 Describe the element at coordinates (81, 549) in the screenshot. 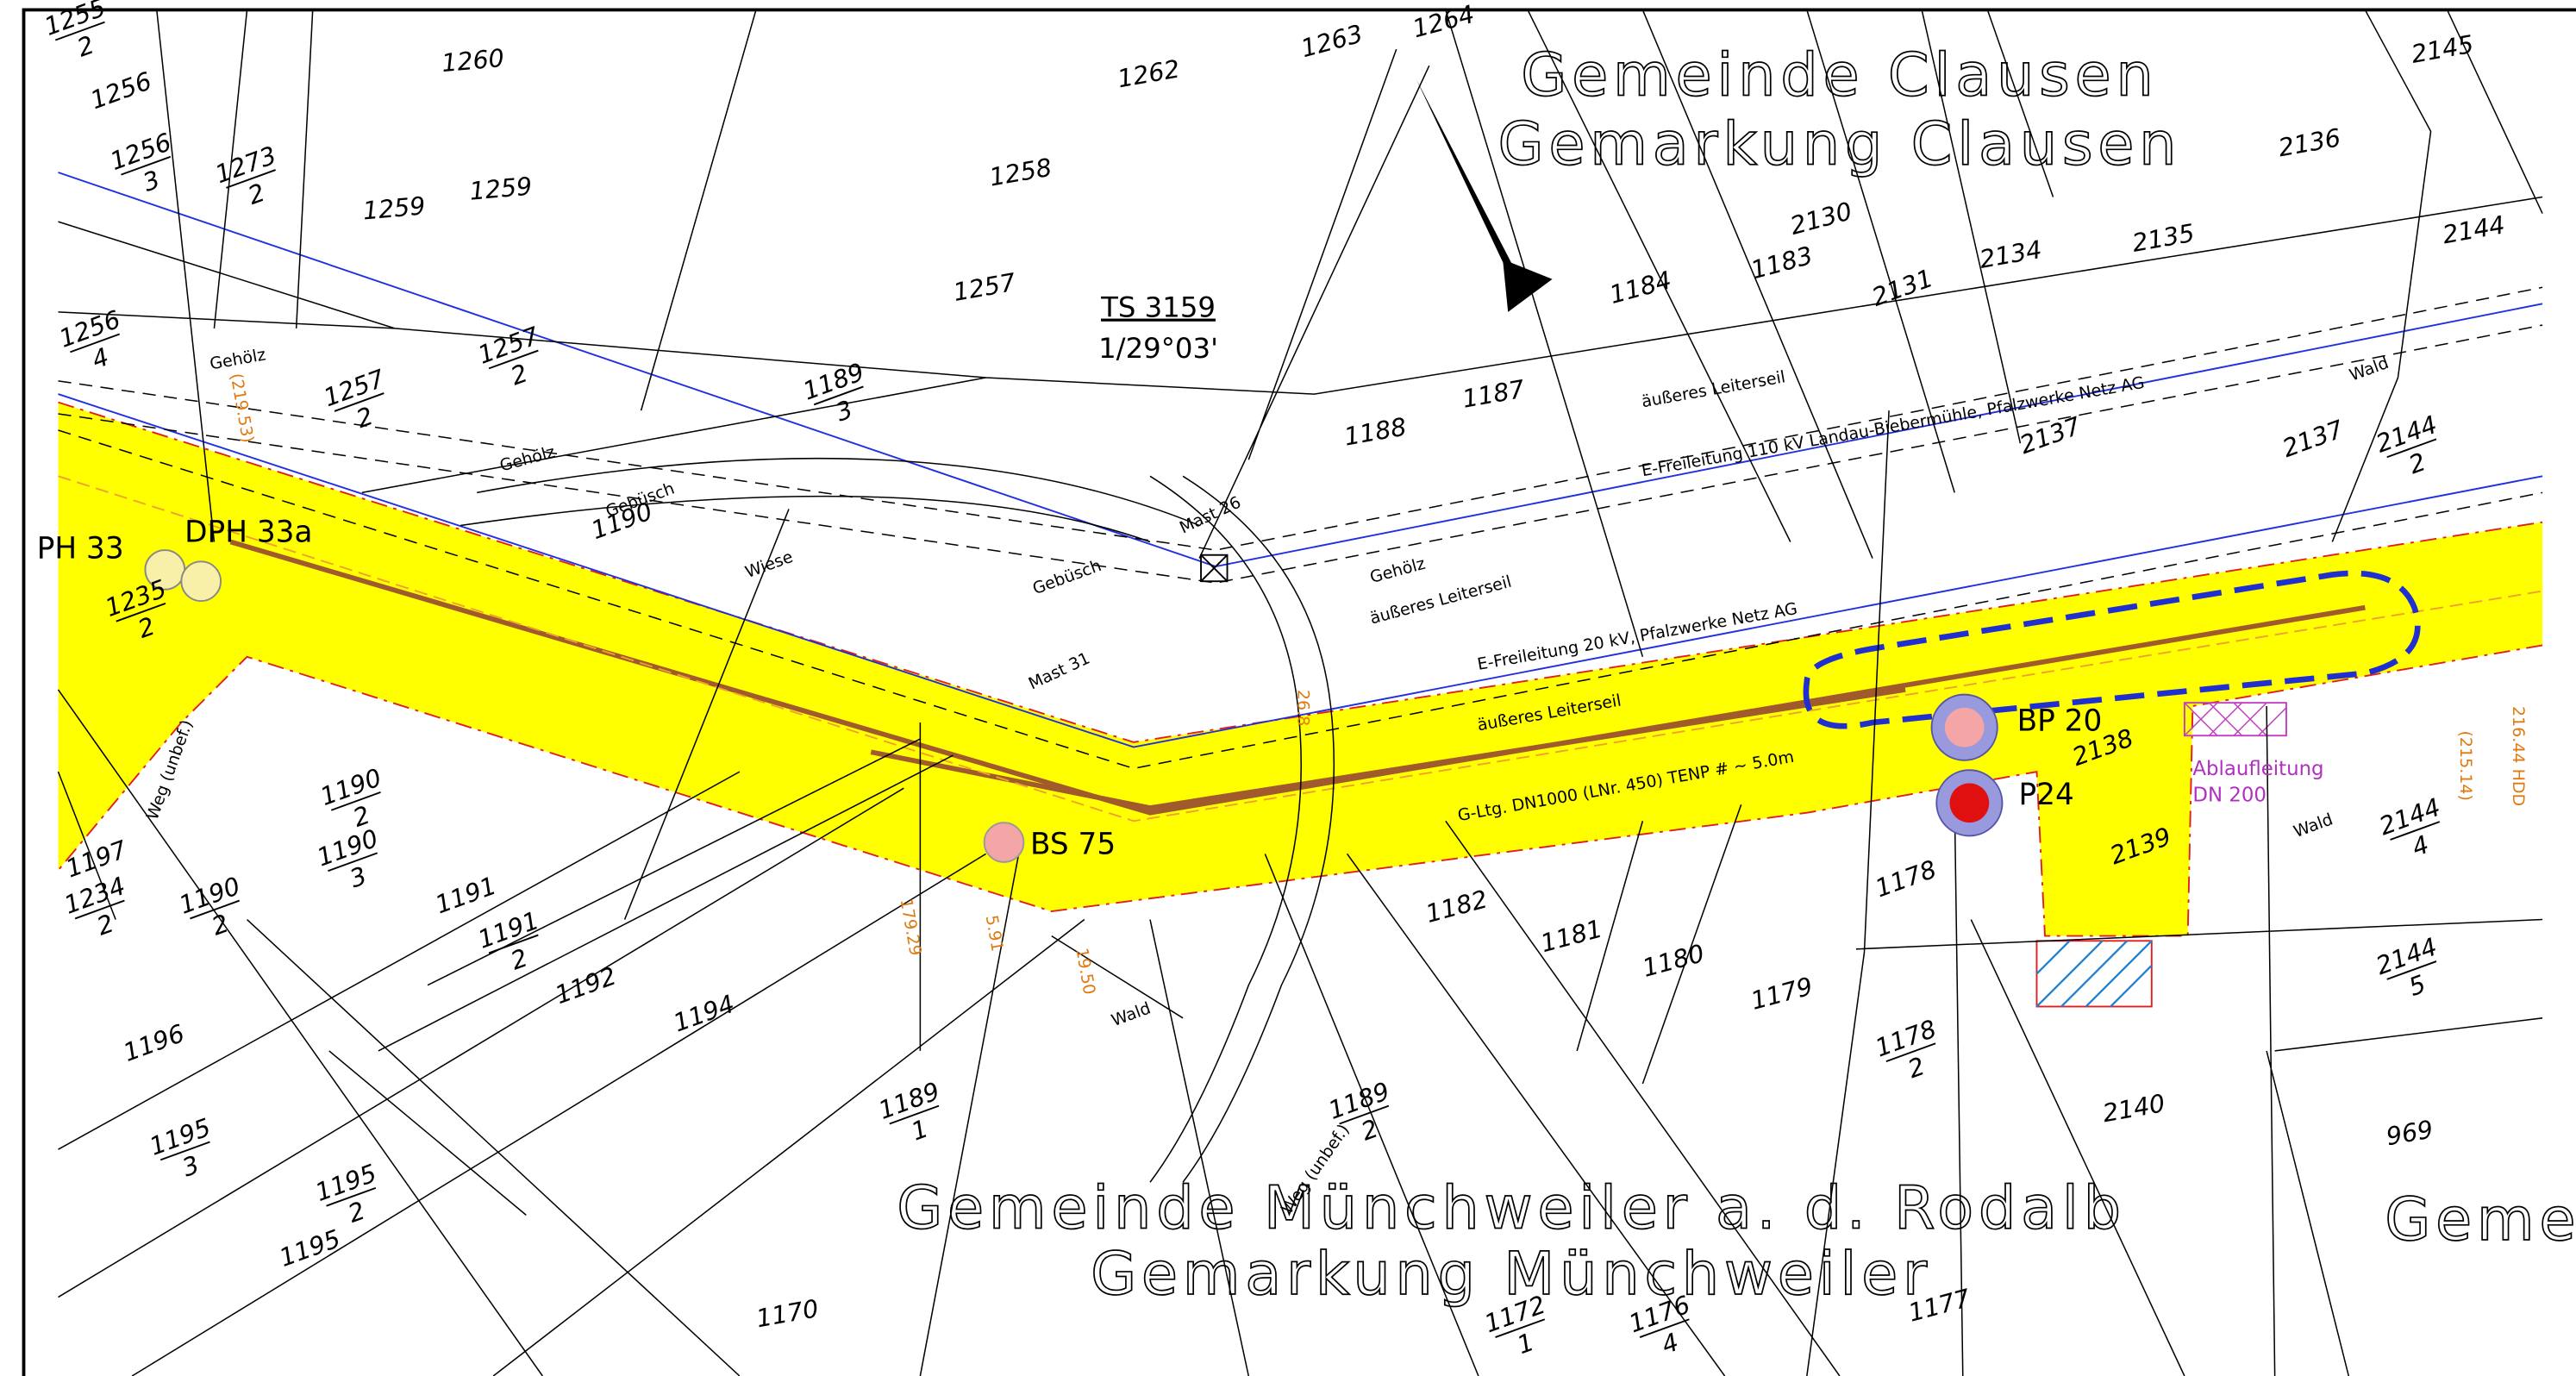

I see `station-label: PH 33` at that location.